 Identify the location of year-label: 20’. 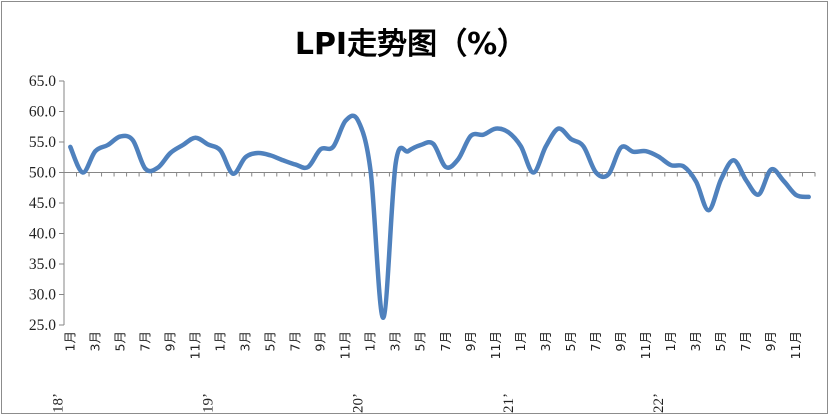
(359, 403).